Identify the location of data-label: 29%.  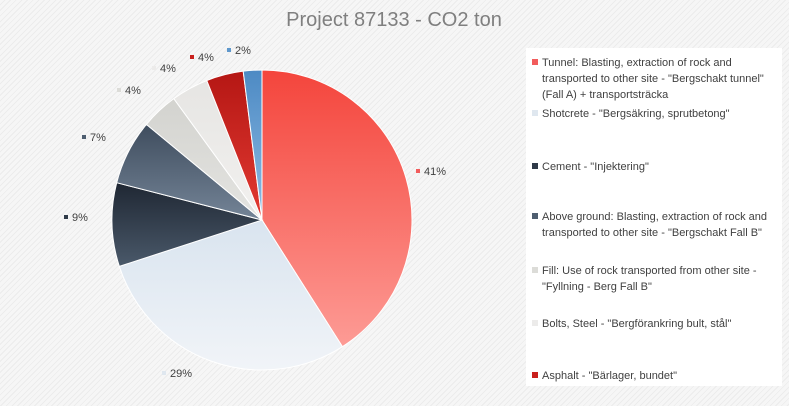
(181, 374).